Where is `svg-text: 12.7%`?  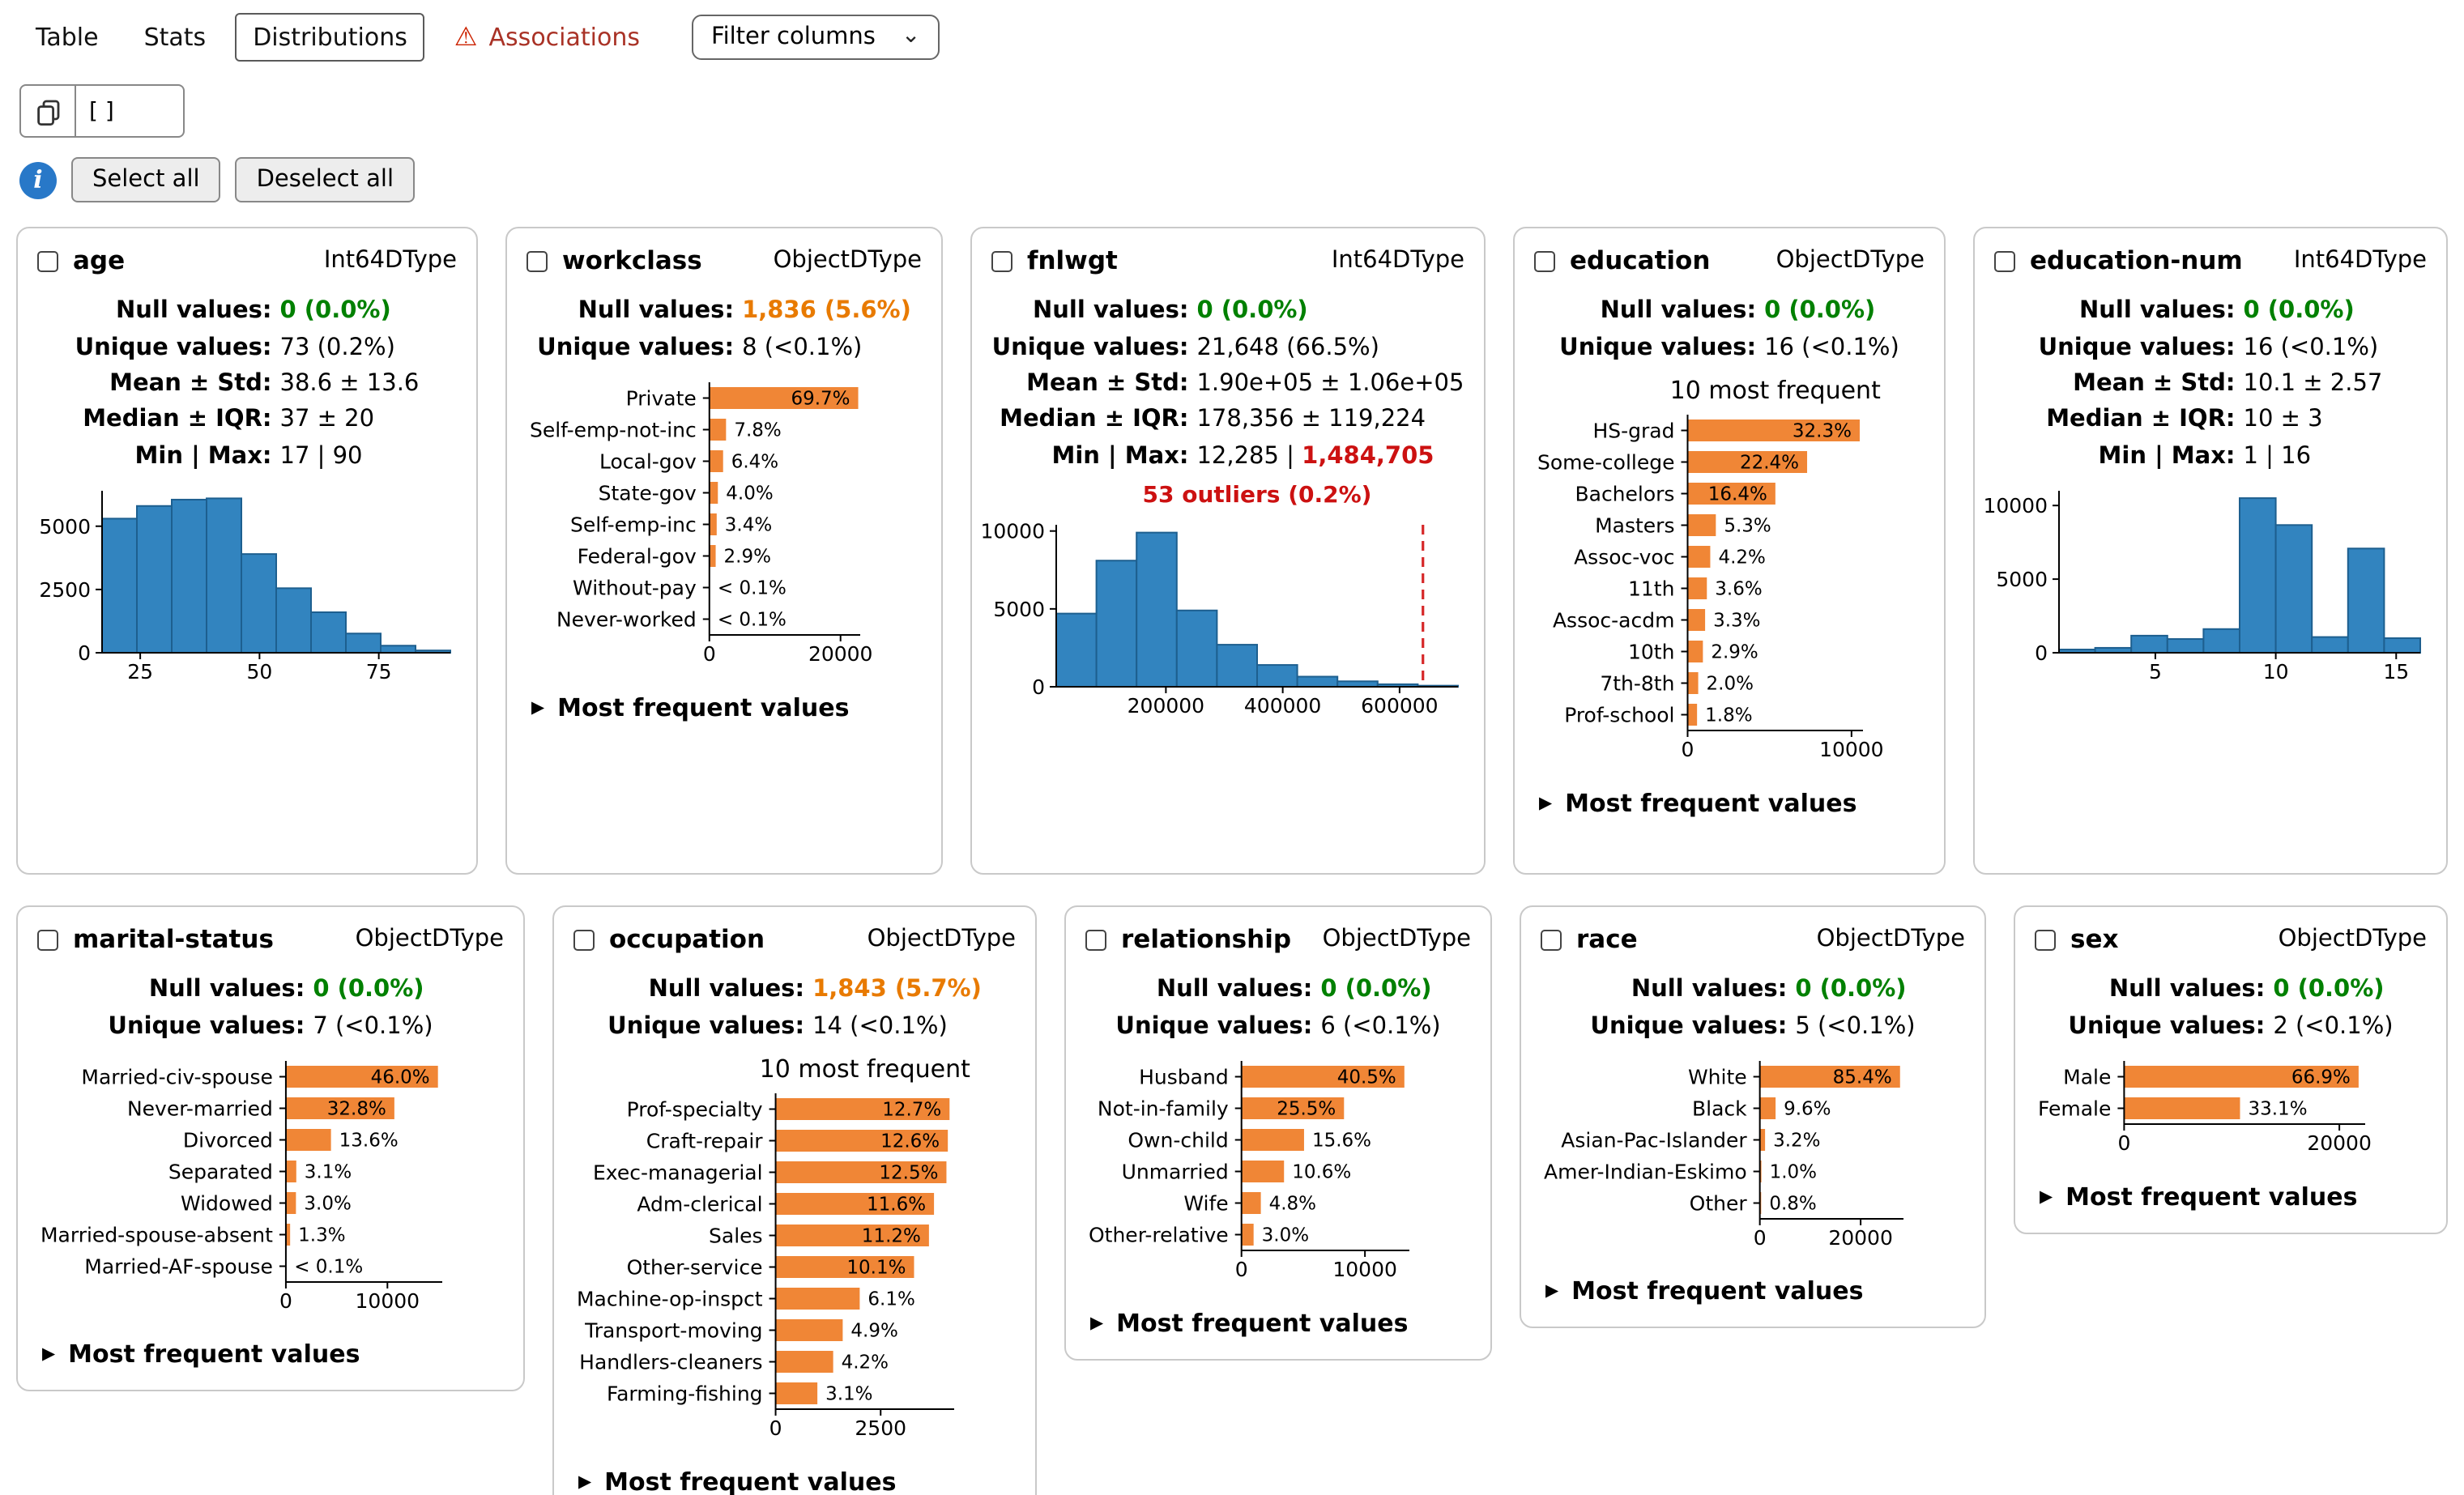 svg-text: 12.7% is located at coordinates (912, 1109).